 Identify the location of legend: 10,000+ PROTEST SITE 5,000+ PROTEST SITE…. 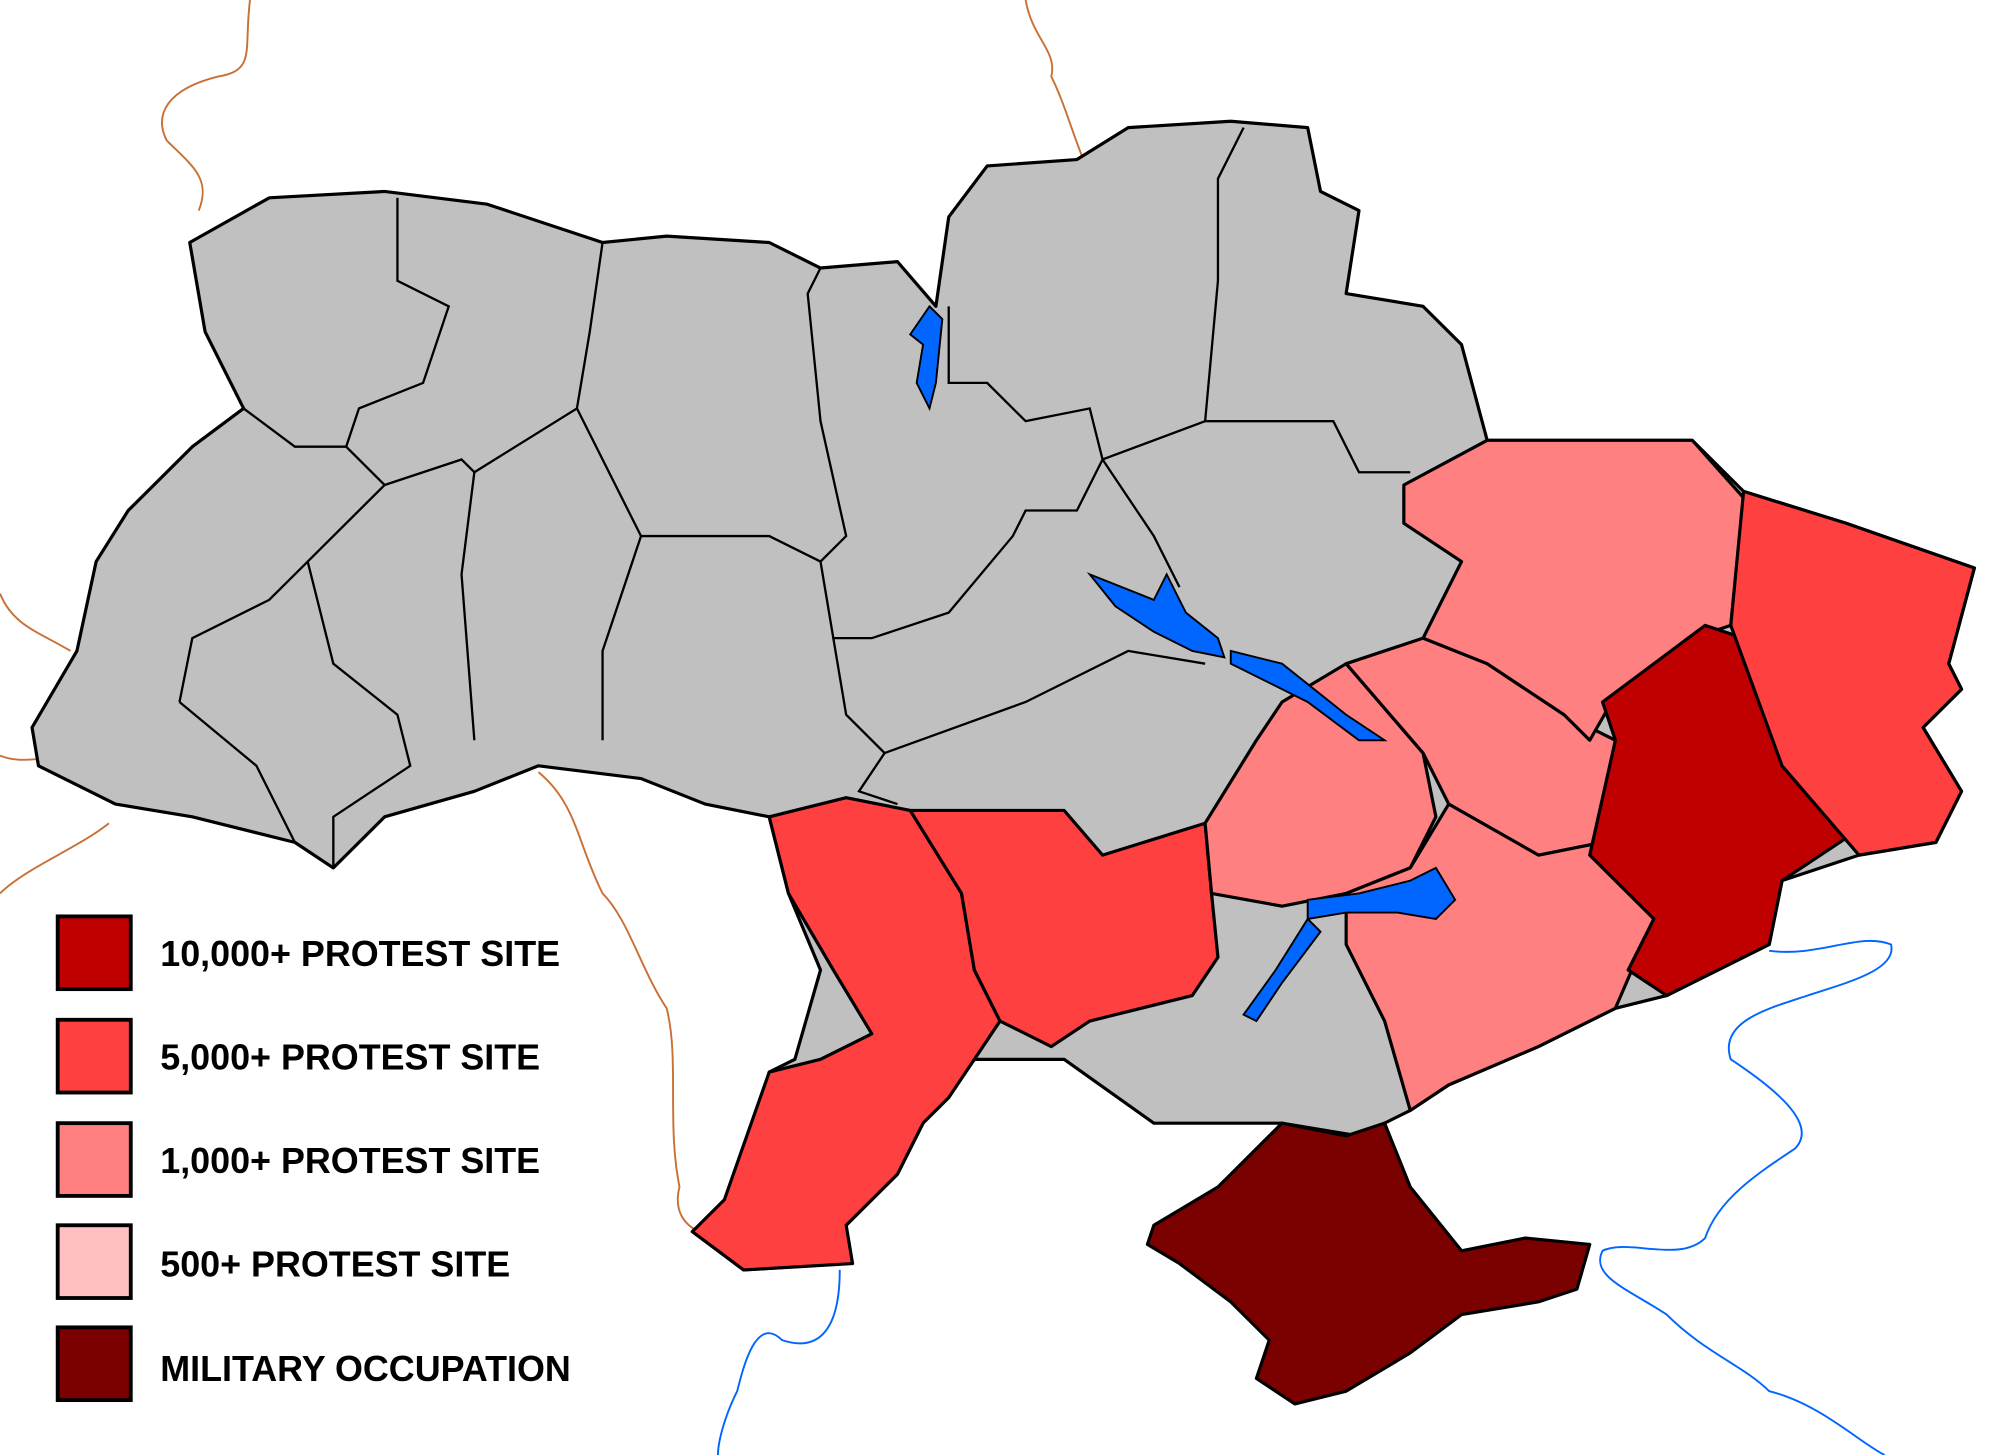
(313, 1158).